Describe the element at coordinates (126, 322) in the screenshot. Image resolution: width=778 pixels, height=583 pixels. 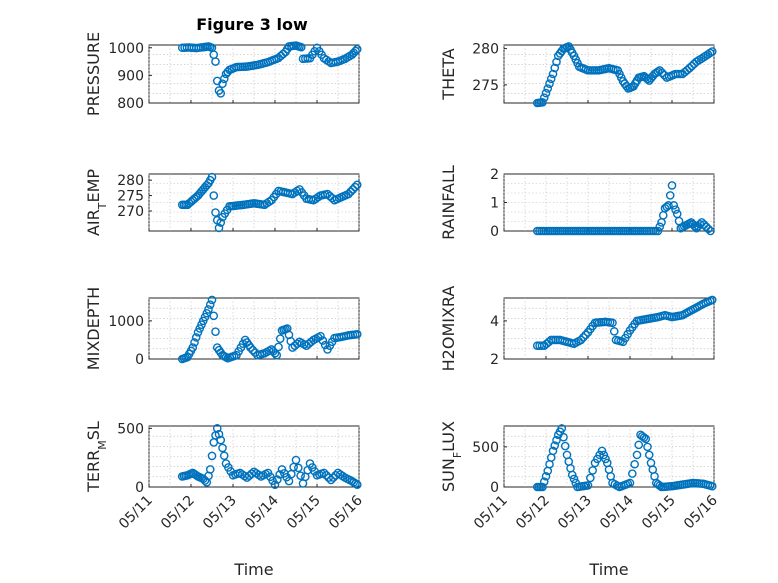
I see `y-tick-label: 1000` at that location.